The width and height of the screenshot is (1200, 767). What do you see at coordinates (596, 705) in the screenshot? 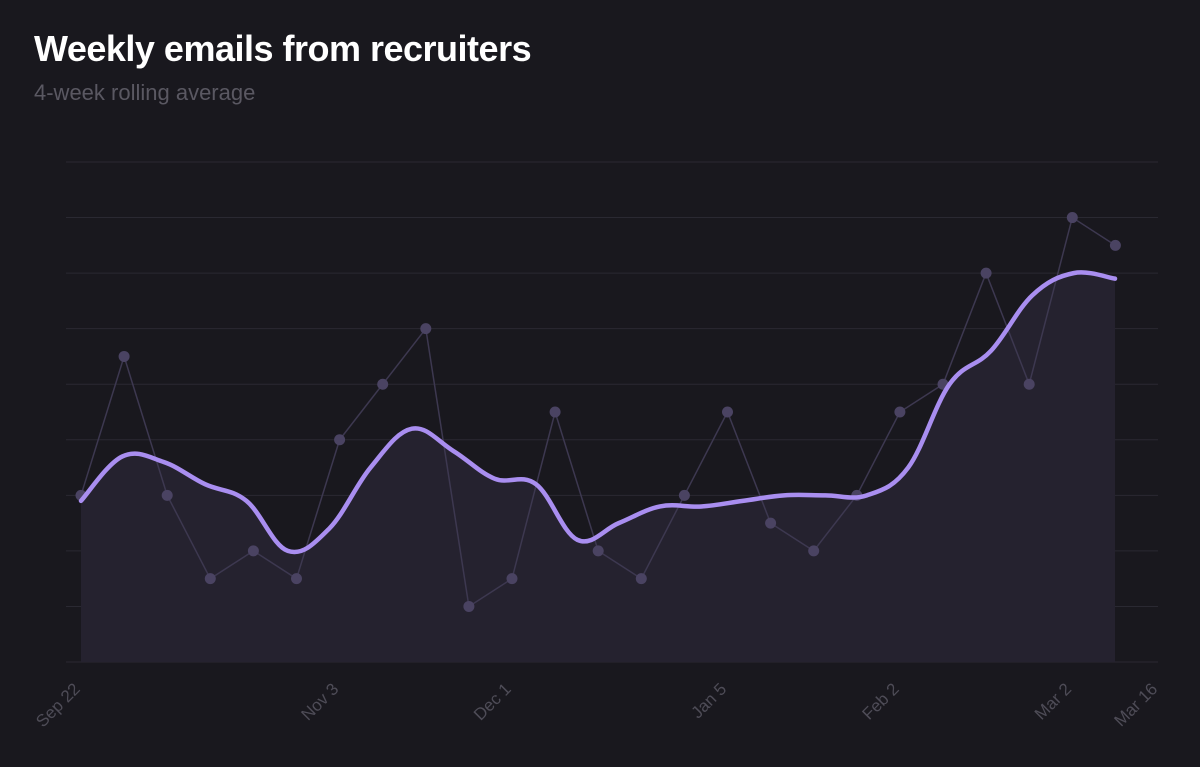
I see `x-axis-ticks: Sep 22 Nov 3 Dec 1 Jan 5 Feb 2 Mar 2 Mar 16` at bounding box center [596, 705].